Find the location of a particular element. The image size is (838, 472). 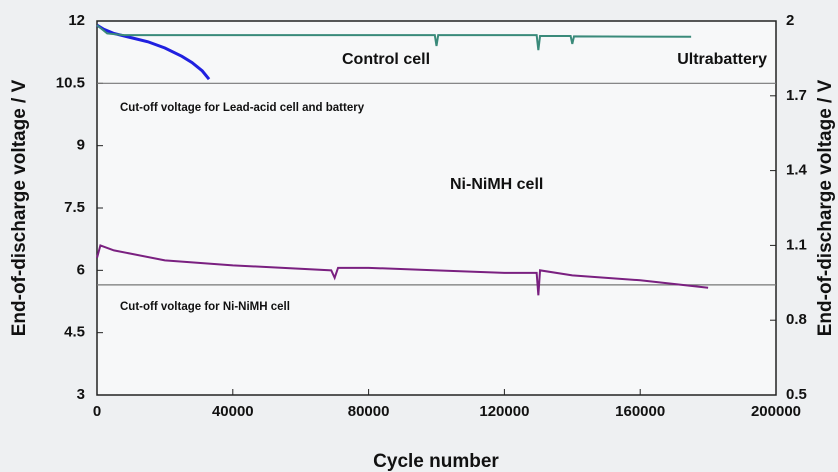

y2-tick-label: 2 is located at coordinates (790, 20).